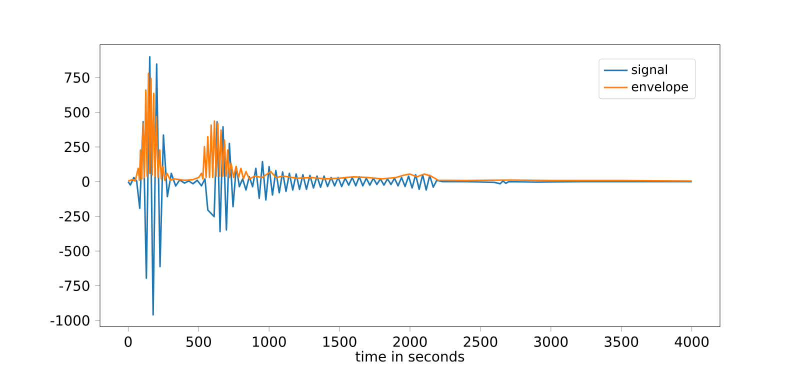 The image size is (800, 368). What do you see at coordinates (77, 147) in the screenshot?
I see `y-tick-label: 250` at bounding box center [77, 147].